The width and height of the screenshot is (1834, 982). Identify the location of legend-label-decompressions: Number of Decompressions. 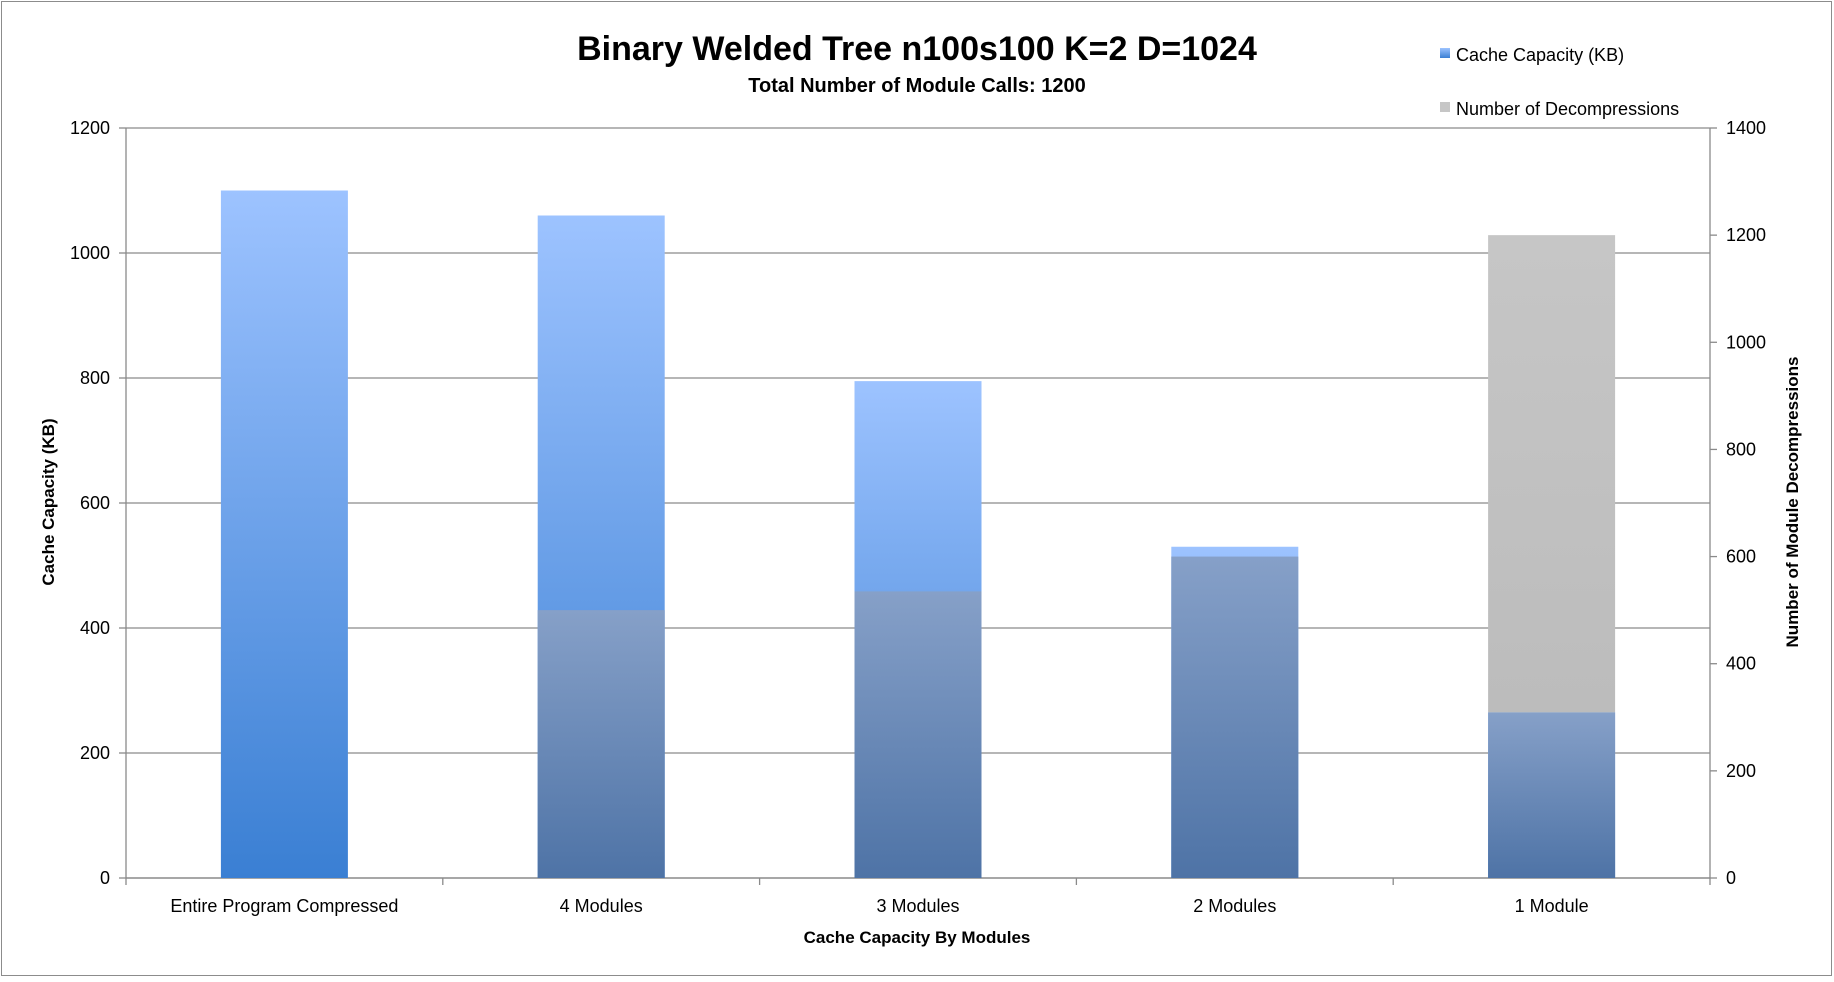
(1567, 109).